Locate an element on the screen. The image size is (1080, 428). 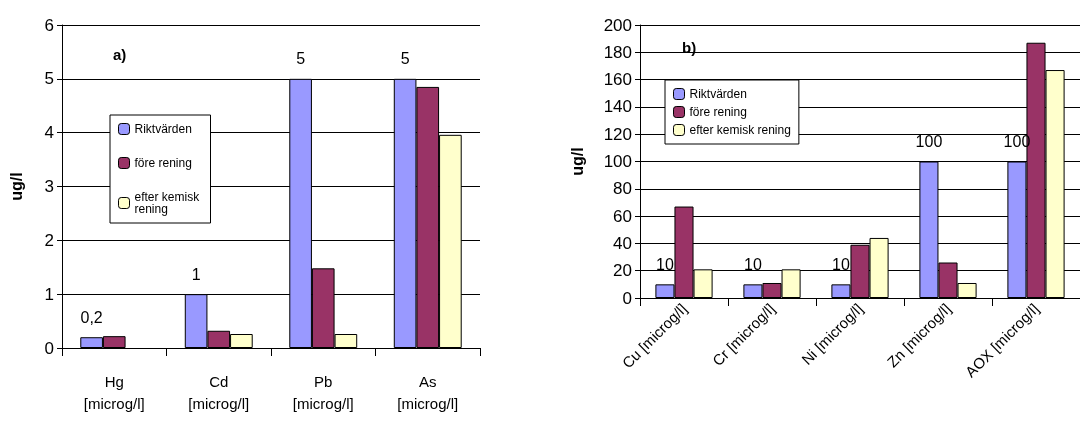
y-tick-label: 1 is located at coordinates (49, 294).